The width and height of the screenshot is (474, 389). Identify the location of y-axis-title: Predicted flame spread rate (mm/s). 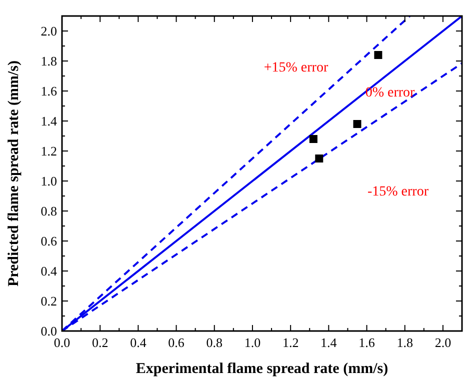
(14, 173).